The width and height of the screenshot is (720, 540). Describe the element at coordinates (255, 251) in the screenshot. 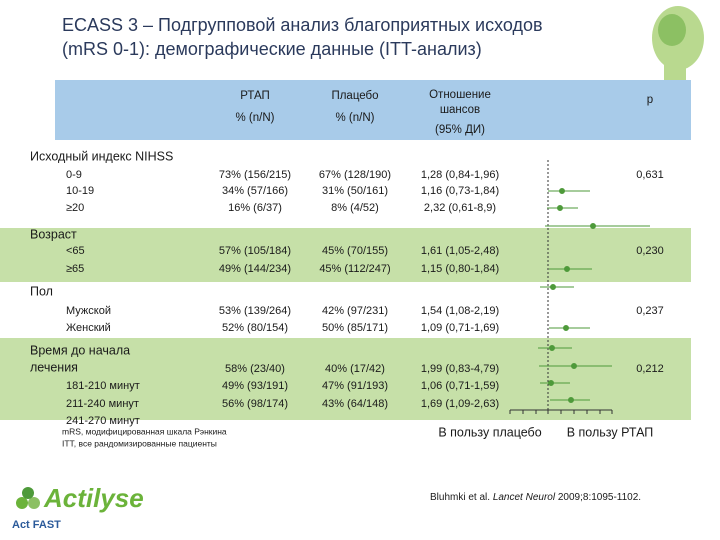

I see `cell: 57% (105/184)` at that location.